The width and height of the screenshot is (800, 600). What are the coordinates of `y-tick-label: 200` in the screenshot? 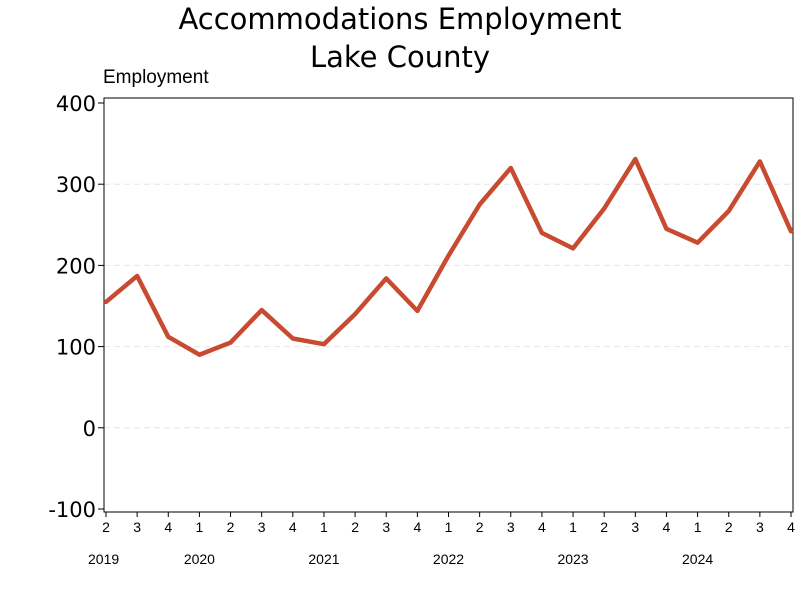 It's located at (76, 266).